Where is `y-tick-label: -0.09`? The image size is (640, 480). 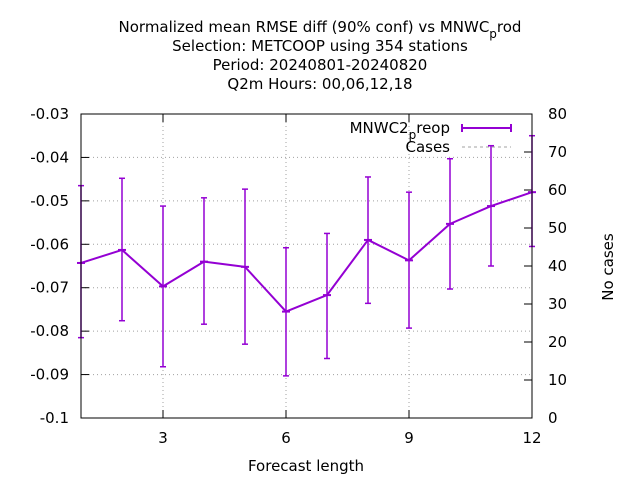 y-tick-label: -0.09 is located at coordinates (49, 375).